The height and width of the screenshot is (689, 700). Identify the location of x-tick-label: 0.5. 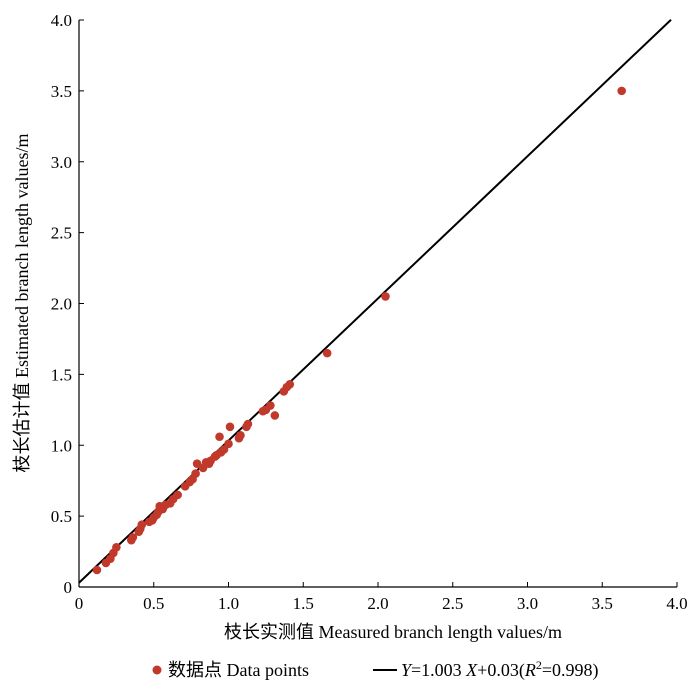
(153, 603).